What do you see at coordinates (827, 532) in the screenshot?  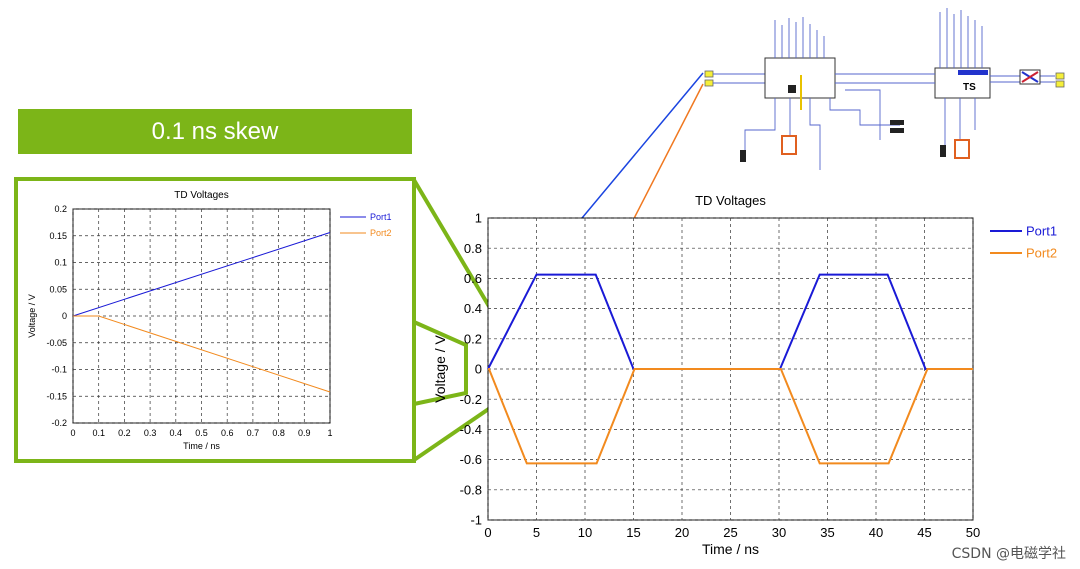 I see `x-tick-label: 35` at bounding box center [827, 532].